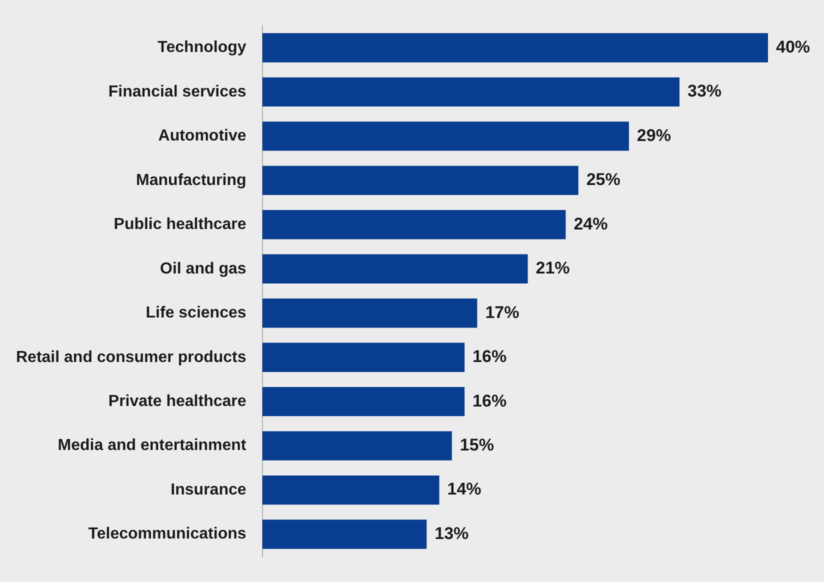 Image resolution: width=824 pixels, height=582 pixels. I want to click on y-tick-label: Retail and consumer products, so click(131, 357).